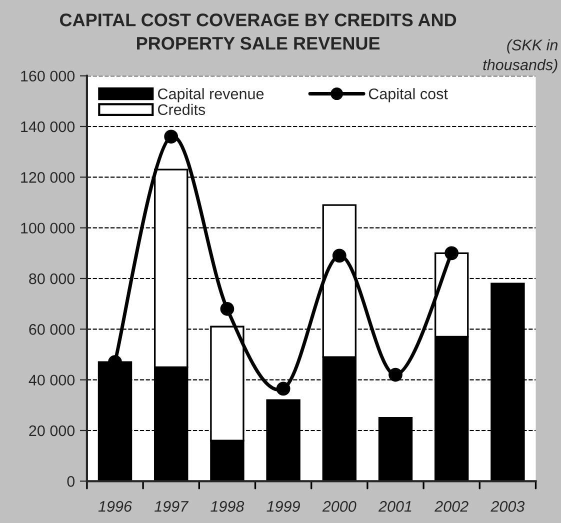  What do you see at coordinates (507, 506) in the screenshot?
I see `x-tick-label: 2003` at bounding box center [507, 506].